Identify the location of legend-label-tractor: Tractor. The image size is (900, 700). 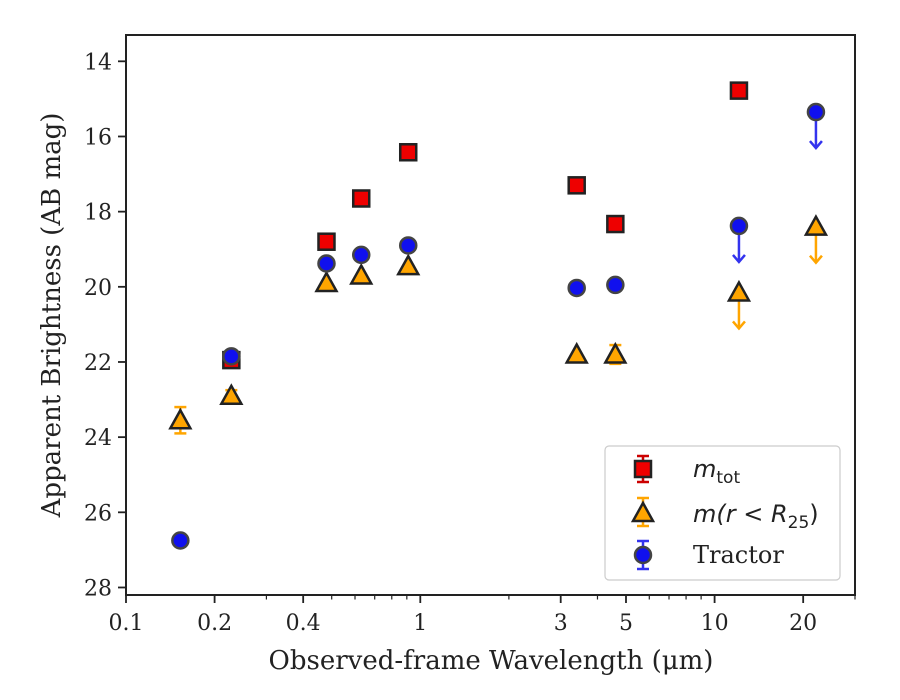
(738, 555).